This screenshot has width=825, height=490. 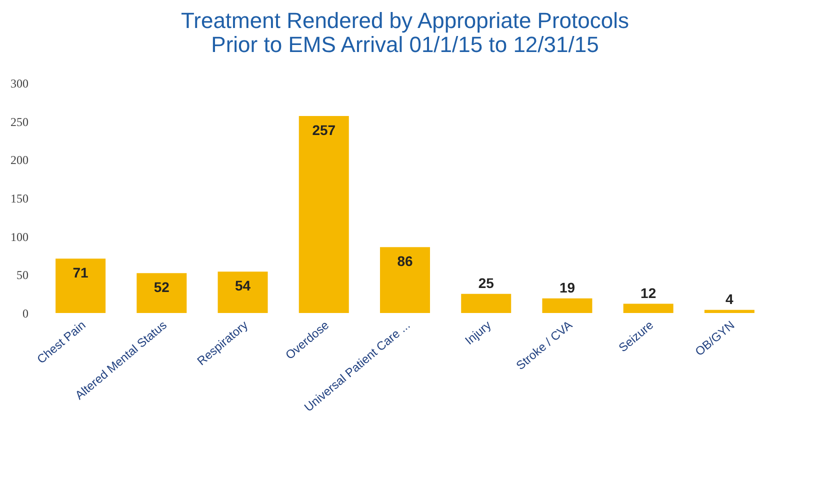 I want to click on y-tick-label: 100, so click(x=19, y=237).